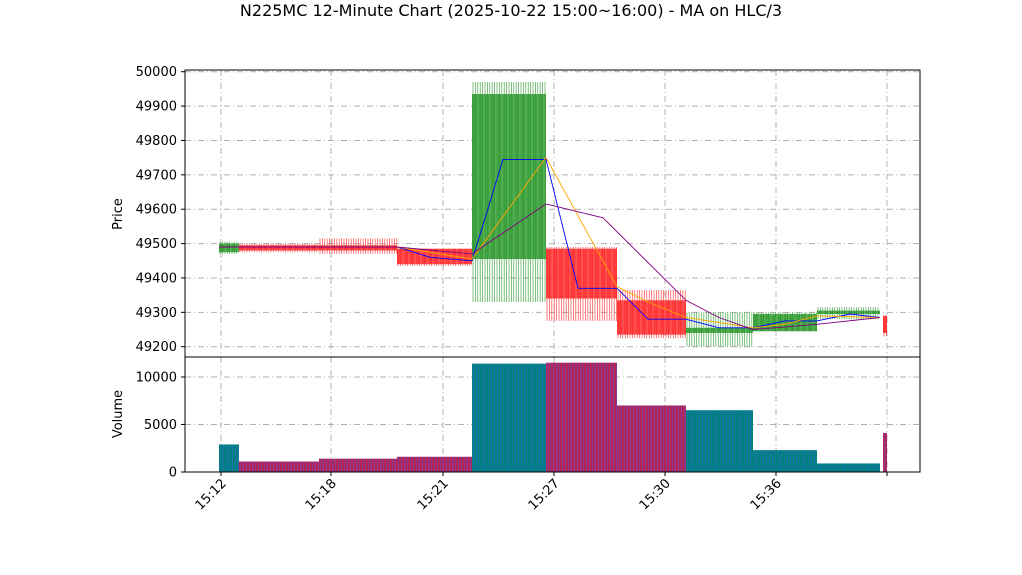 The height and width of the screenshot is (575, 1022). Describe the element at coordinates (118, 214) in the screenshot. I see `price-axis-label: Price` at that location.